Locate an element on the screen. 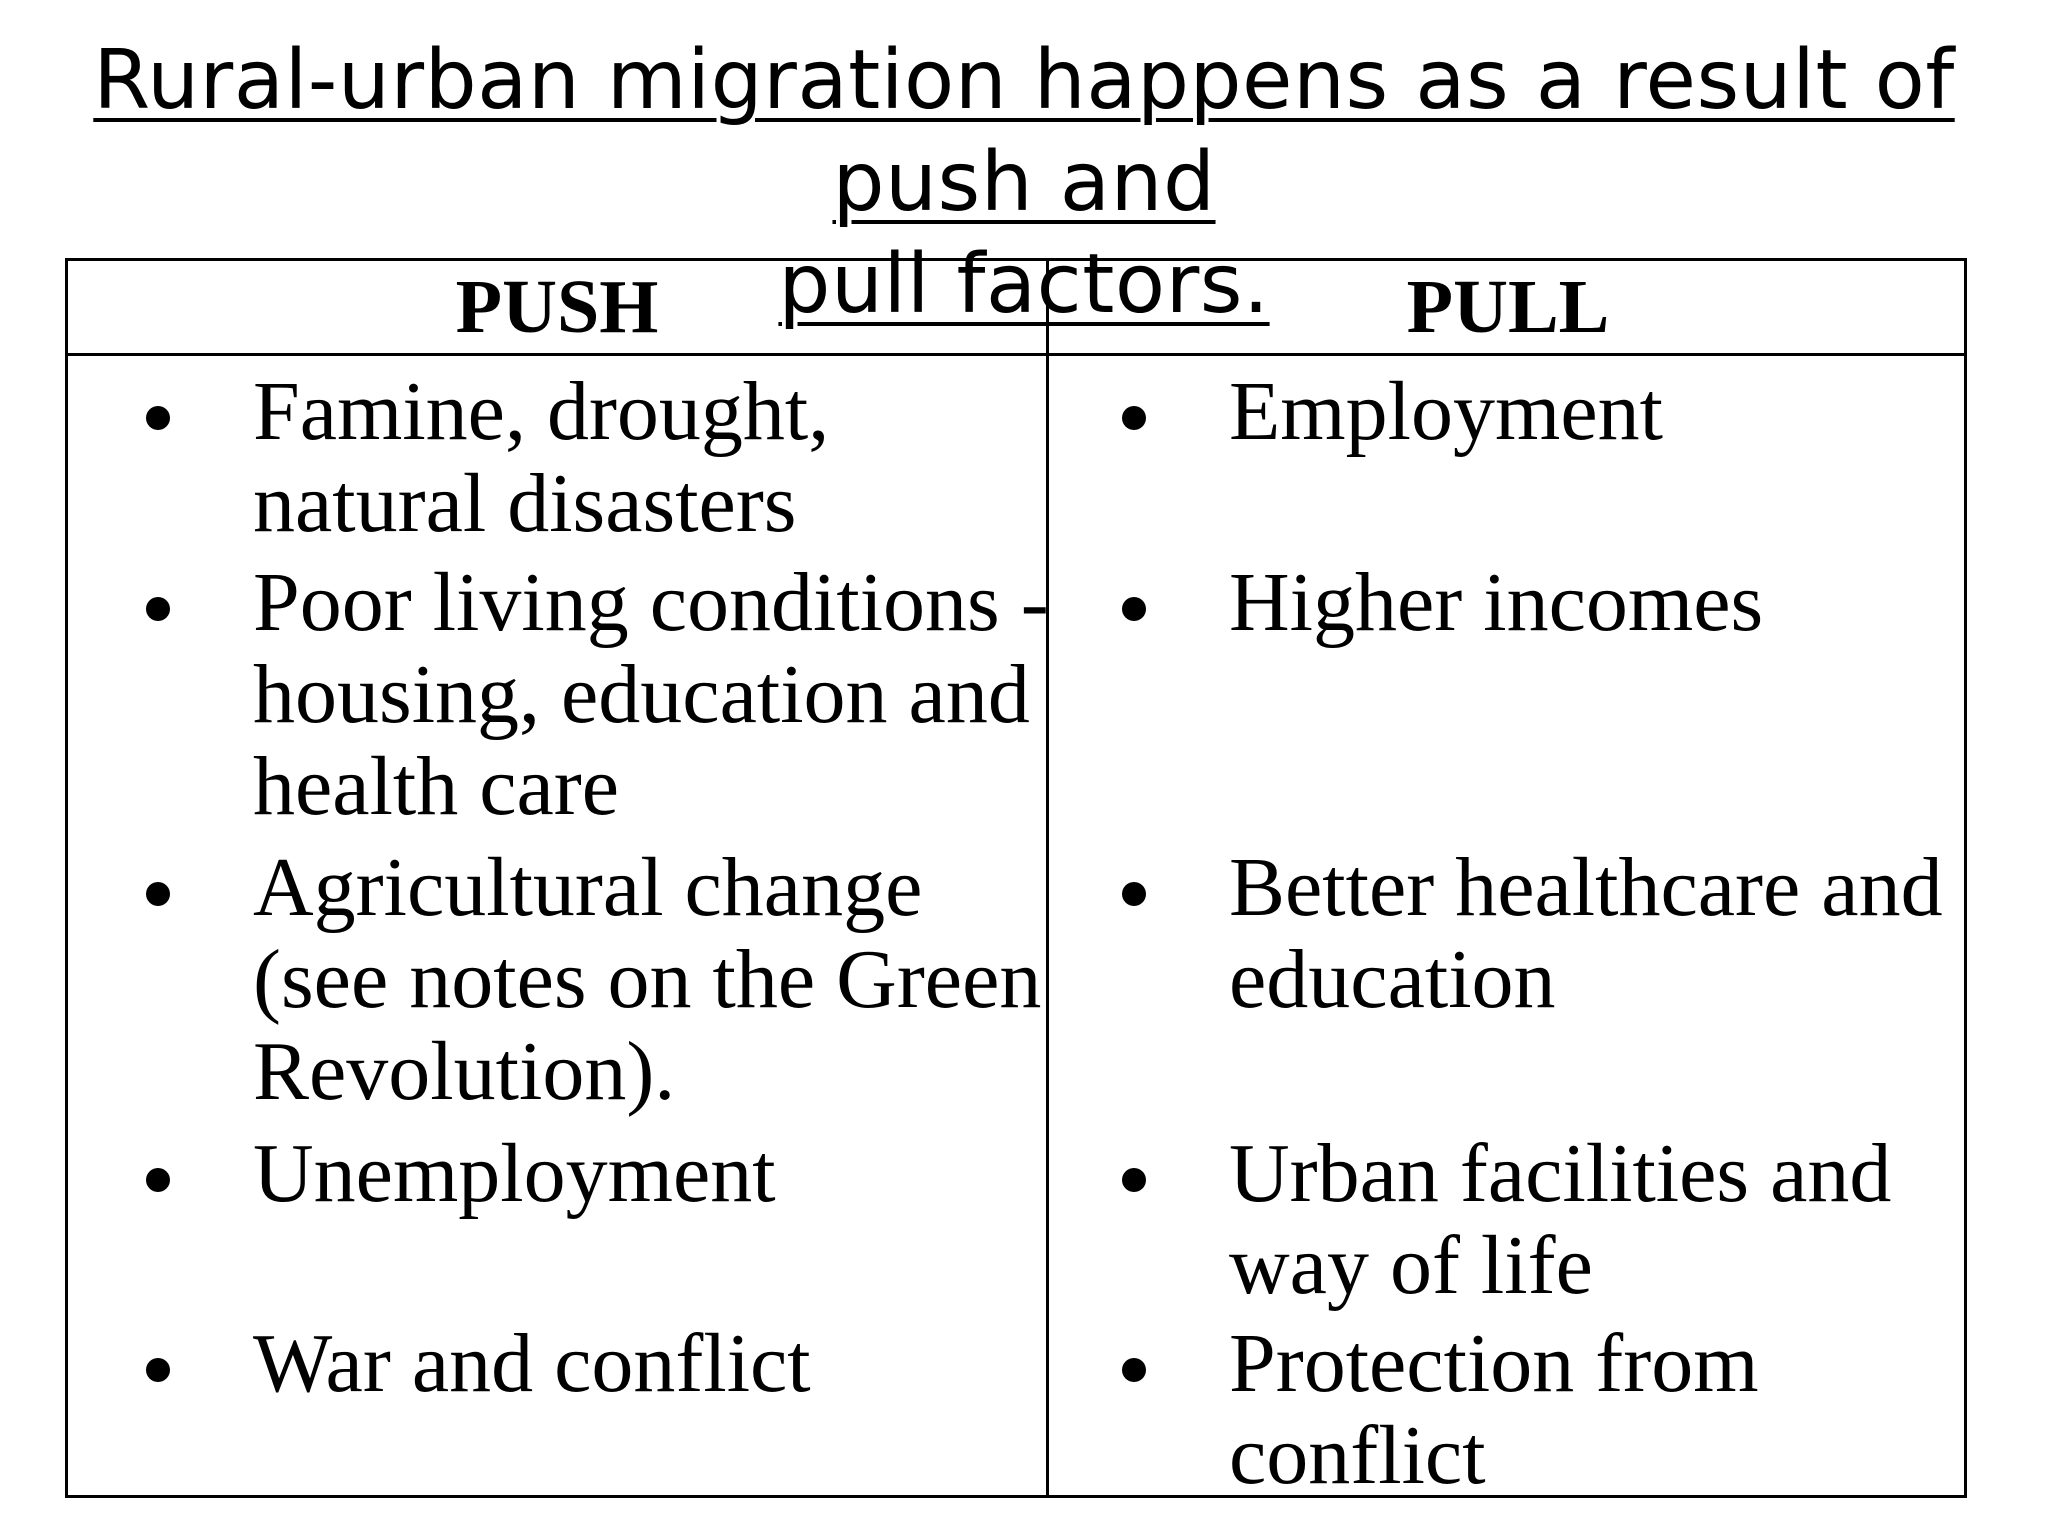 This screenshot has width=2048, height=1536. pull-item-3: Better healthcare and education is located at coordinates (1586, 934).